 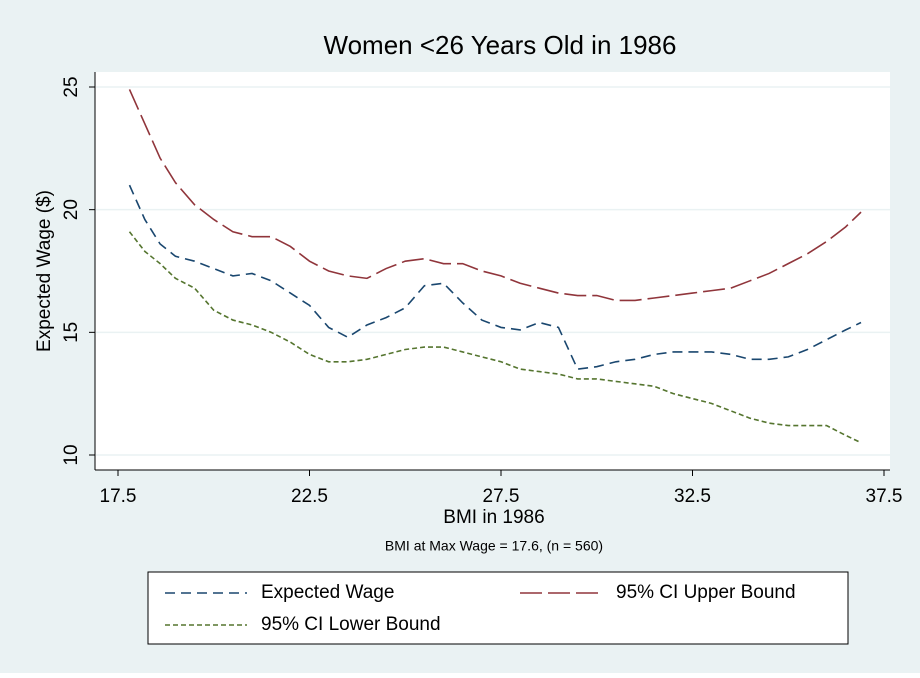 What do you see at coordinates (706, 592) in the screenshot?
I see `legend-label: 95% CI Upper Bound` at bounding box center [706, 592].